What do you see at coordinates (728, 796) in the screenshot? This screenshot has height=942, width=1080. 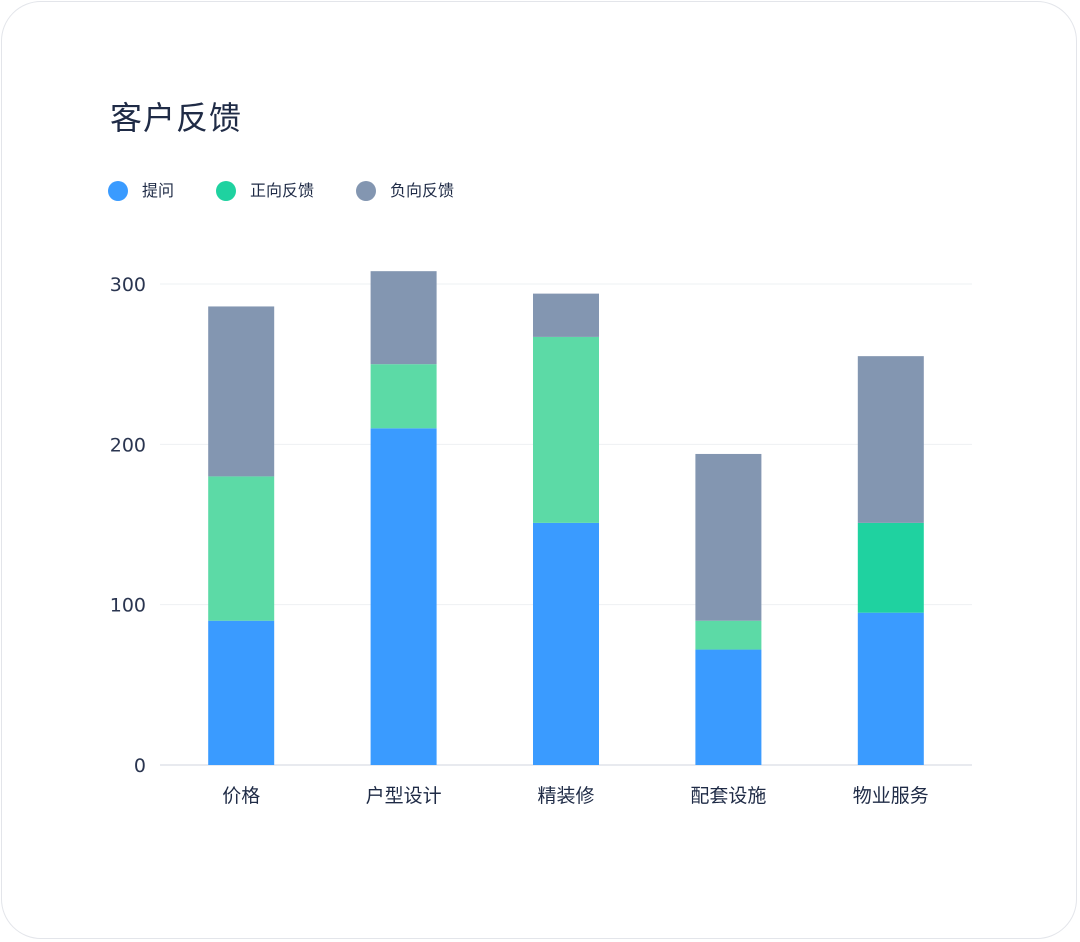 I see `x-tick-label-3: 配套设施` at bounding box center [728, 796].